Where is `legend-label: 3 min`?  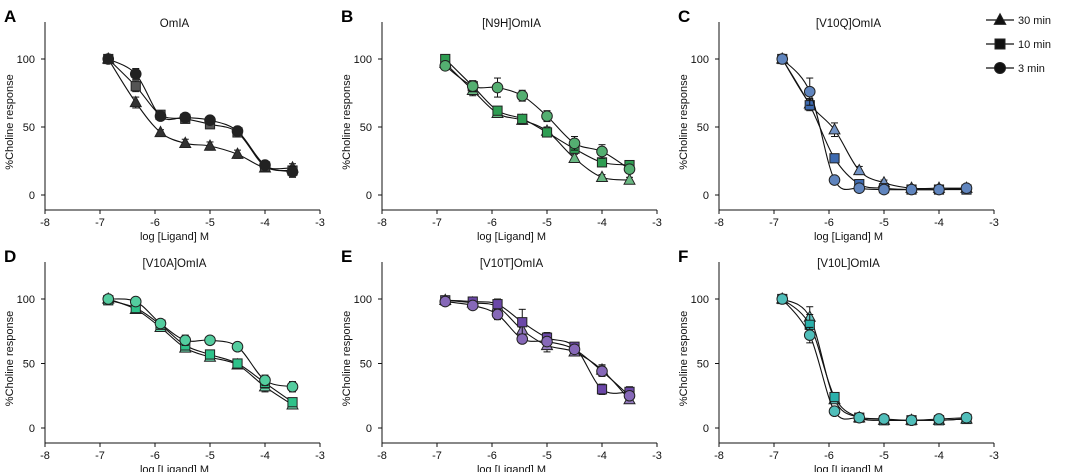
legend-label: 3 min is located at coordinates (1031, 69).